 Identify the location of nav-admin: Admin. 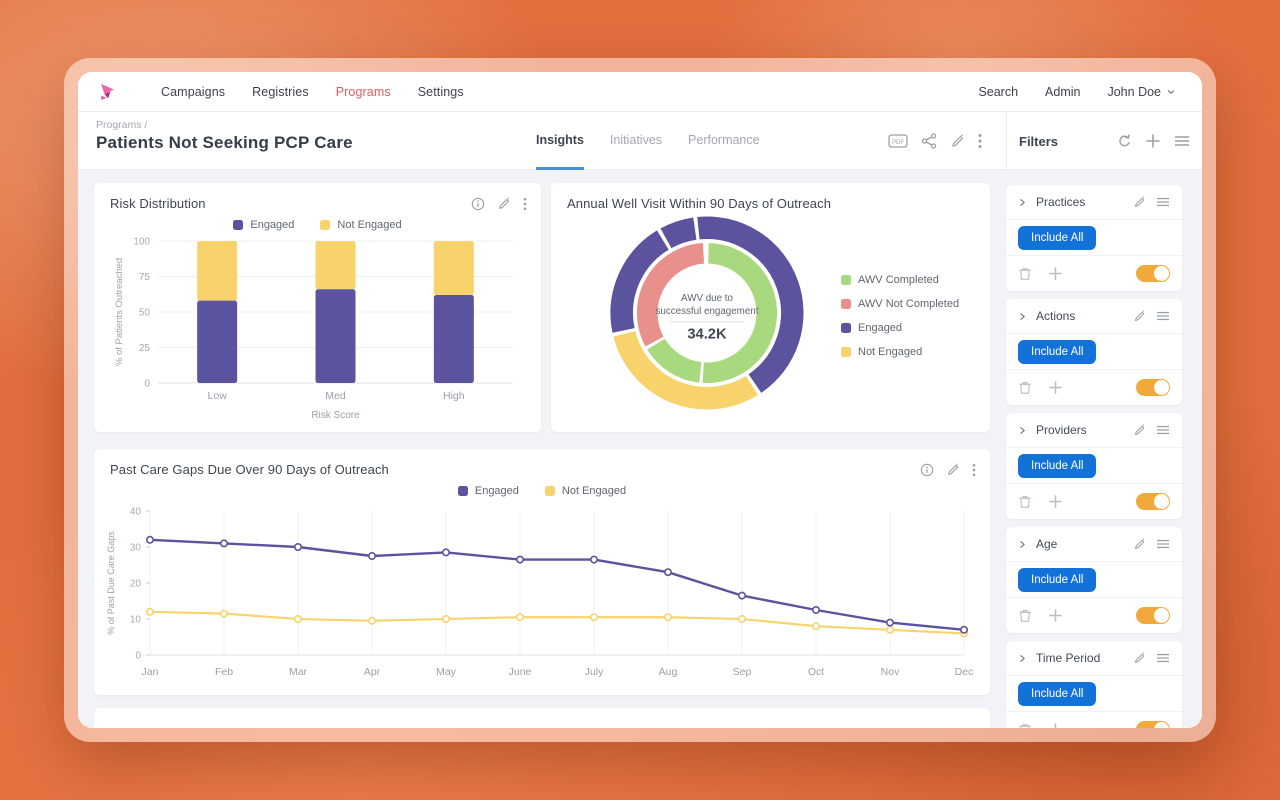
(1063, 91).